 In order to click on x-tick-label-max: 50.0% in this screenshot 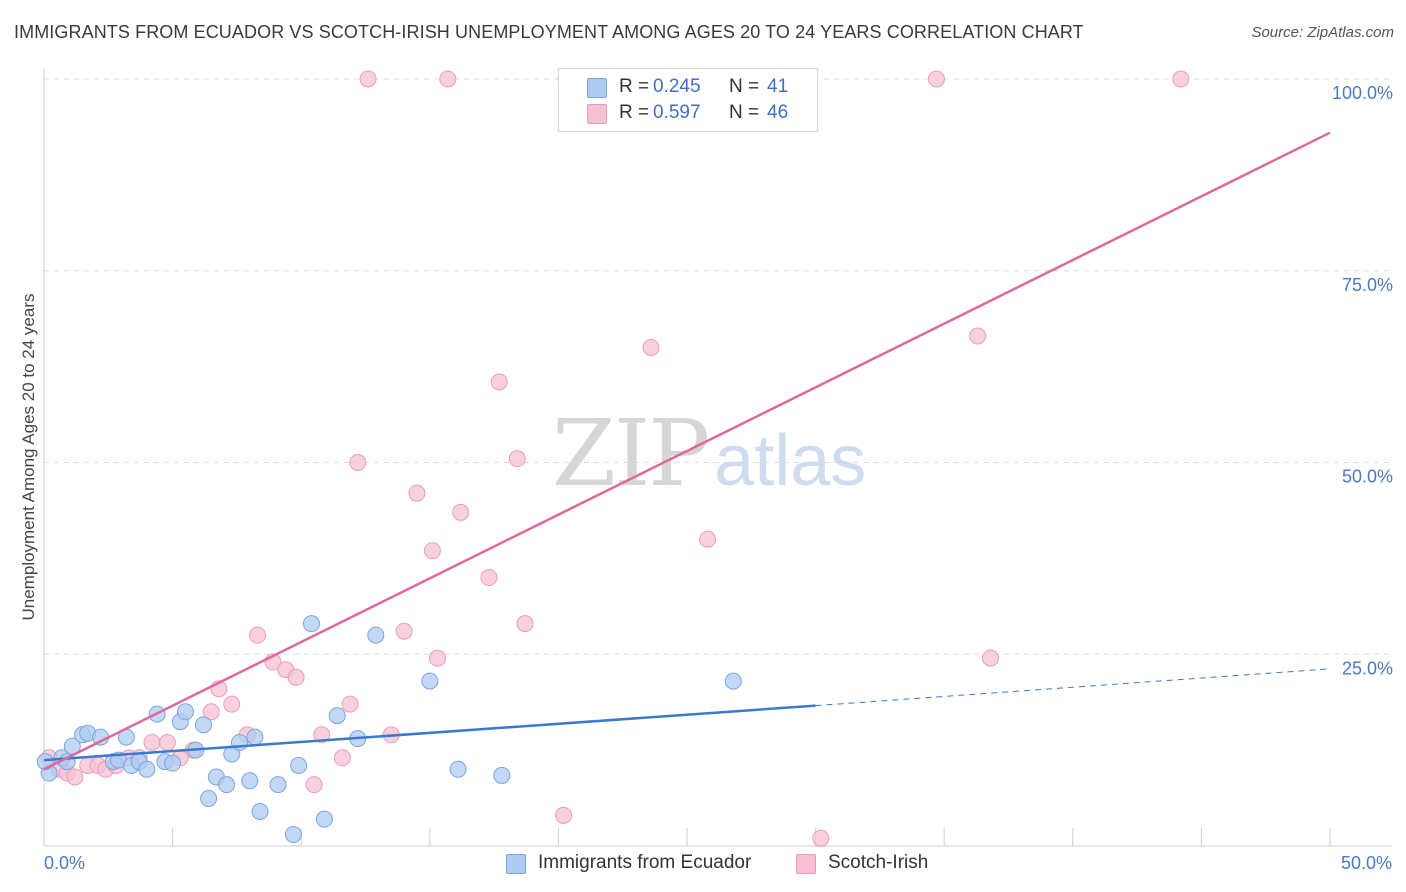, I will do `click(1366, 863)`.